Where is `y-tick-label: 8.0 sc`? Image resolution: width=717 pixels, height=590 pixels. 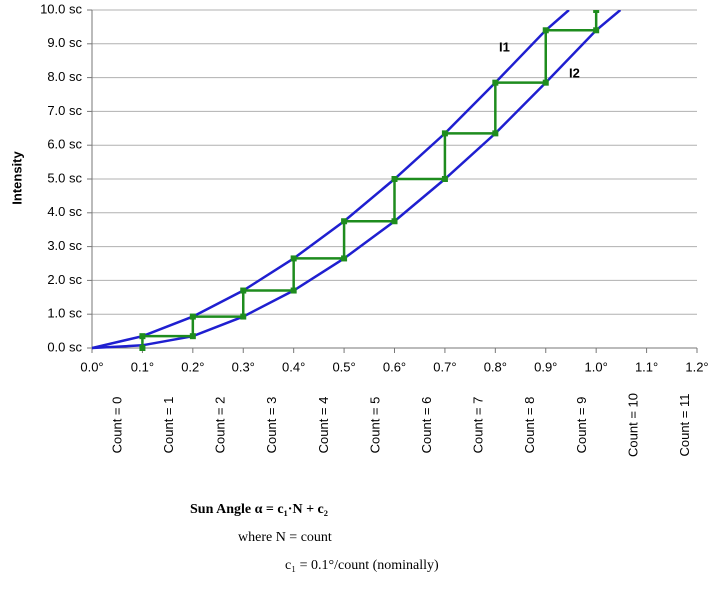 y-tick-label: 8.0 sc is located at coordinates (64, 76).